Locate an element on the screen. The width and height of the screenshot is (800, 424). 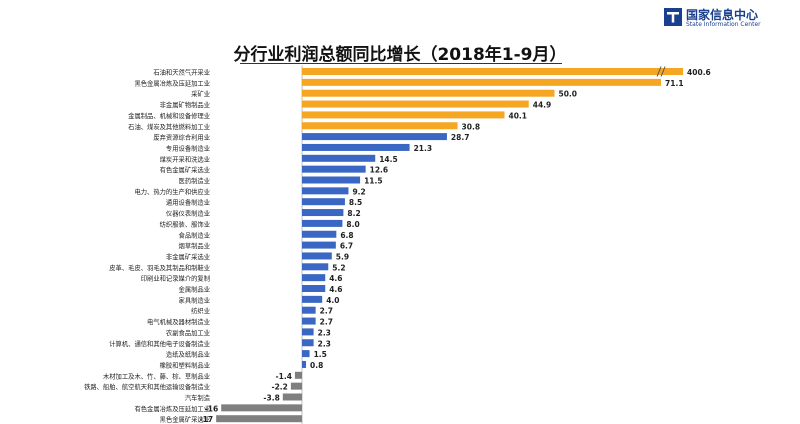
category-label: 印刷业和记录媒介的复制 is located at coordinates (175, 278).